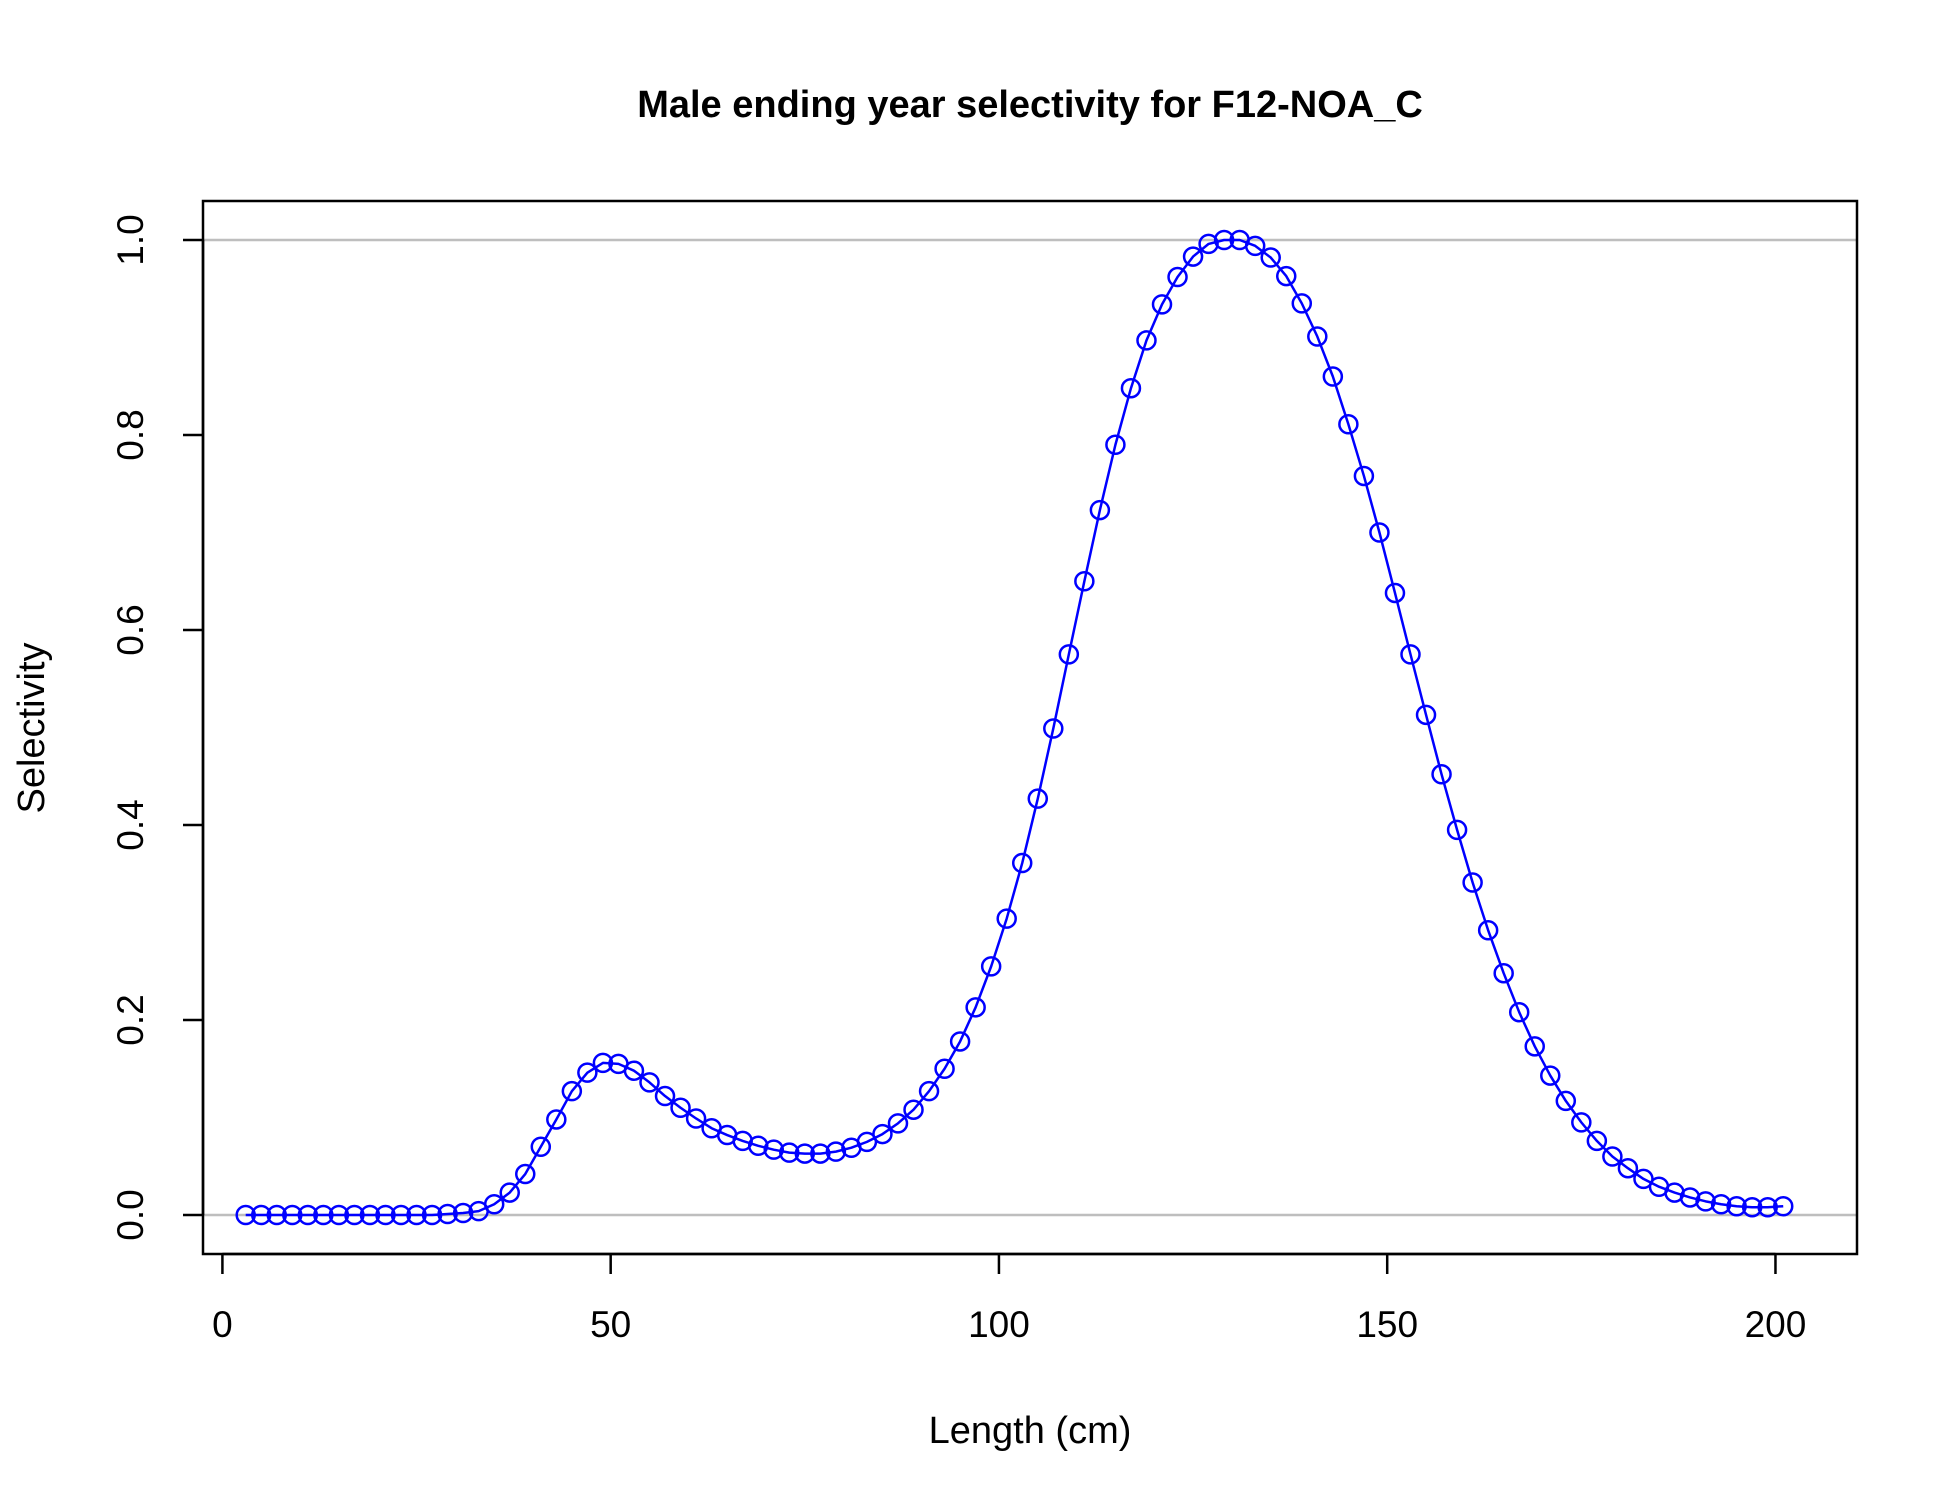 Image resolution: width=1950 pixels, height=1500 pixels. I want to click on y-tick-label: 0.6, so click(130, 629).